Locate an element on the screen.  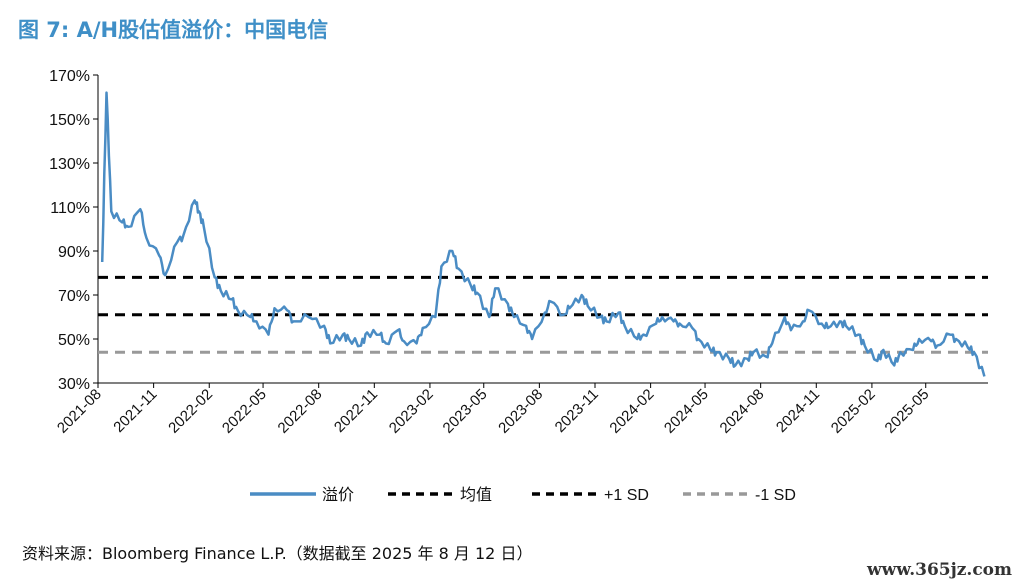
chart-title: 图 7: A/H股估值溢价：中国电信 is located at coordinates (173, 30).